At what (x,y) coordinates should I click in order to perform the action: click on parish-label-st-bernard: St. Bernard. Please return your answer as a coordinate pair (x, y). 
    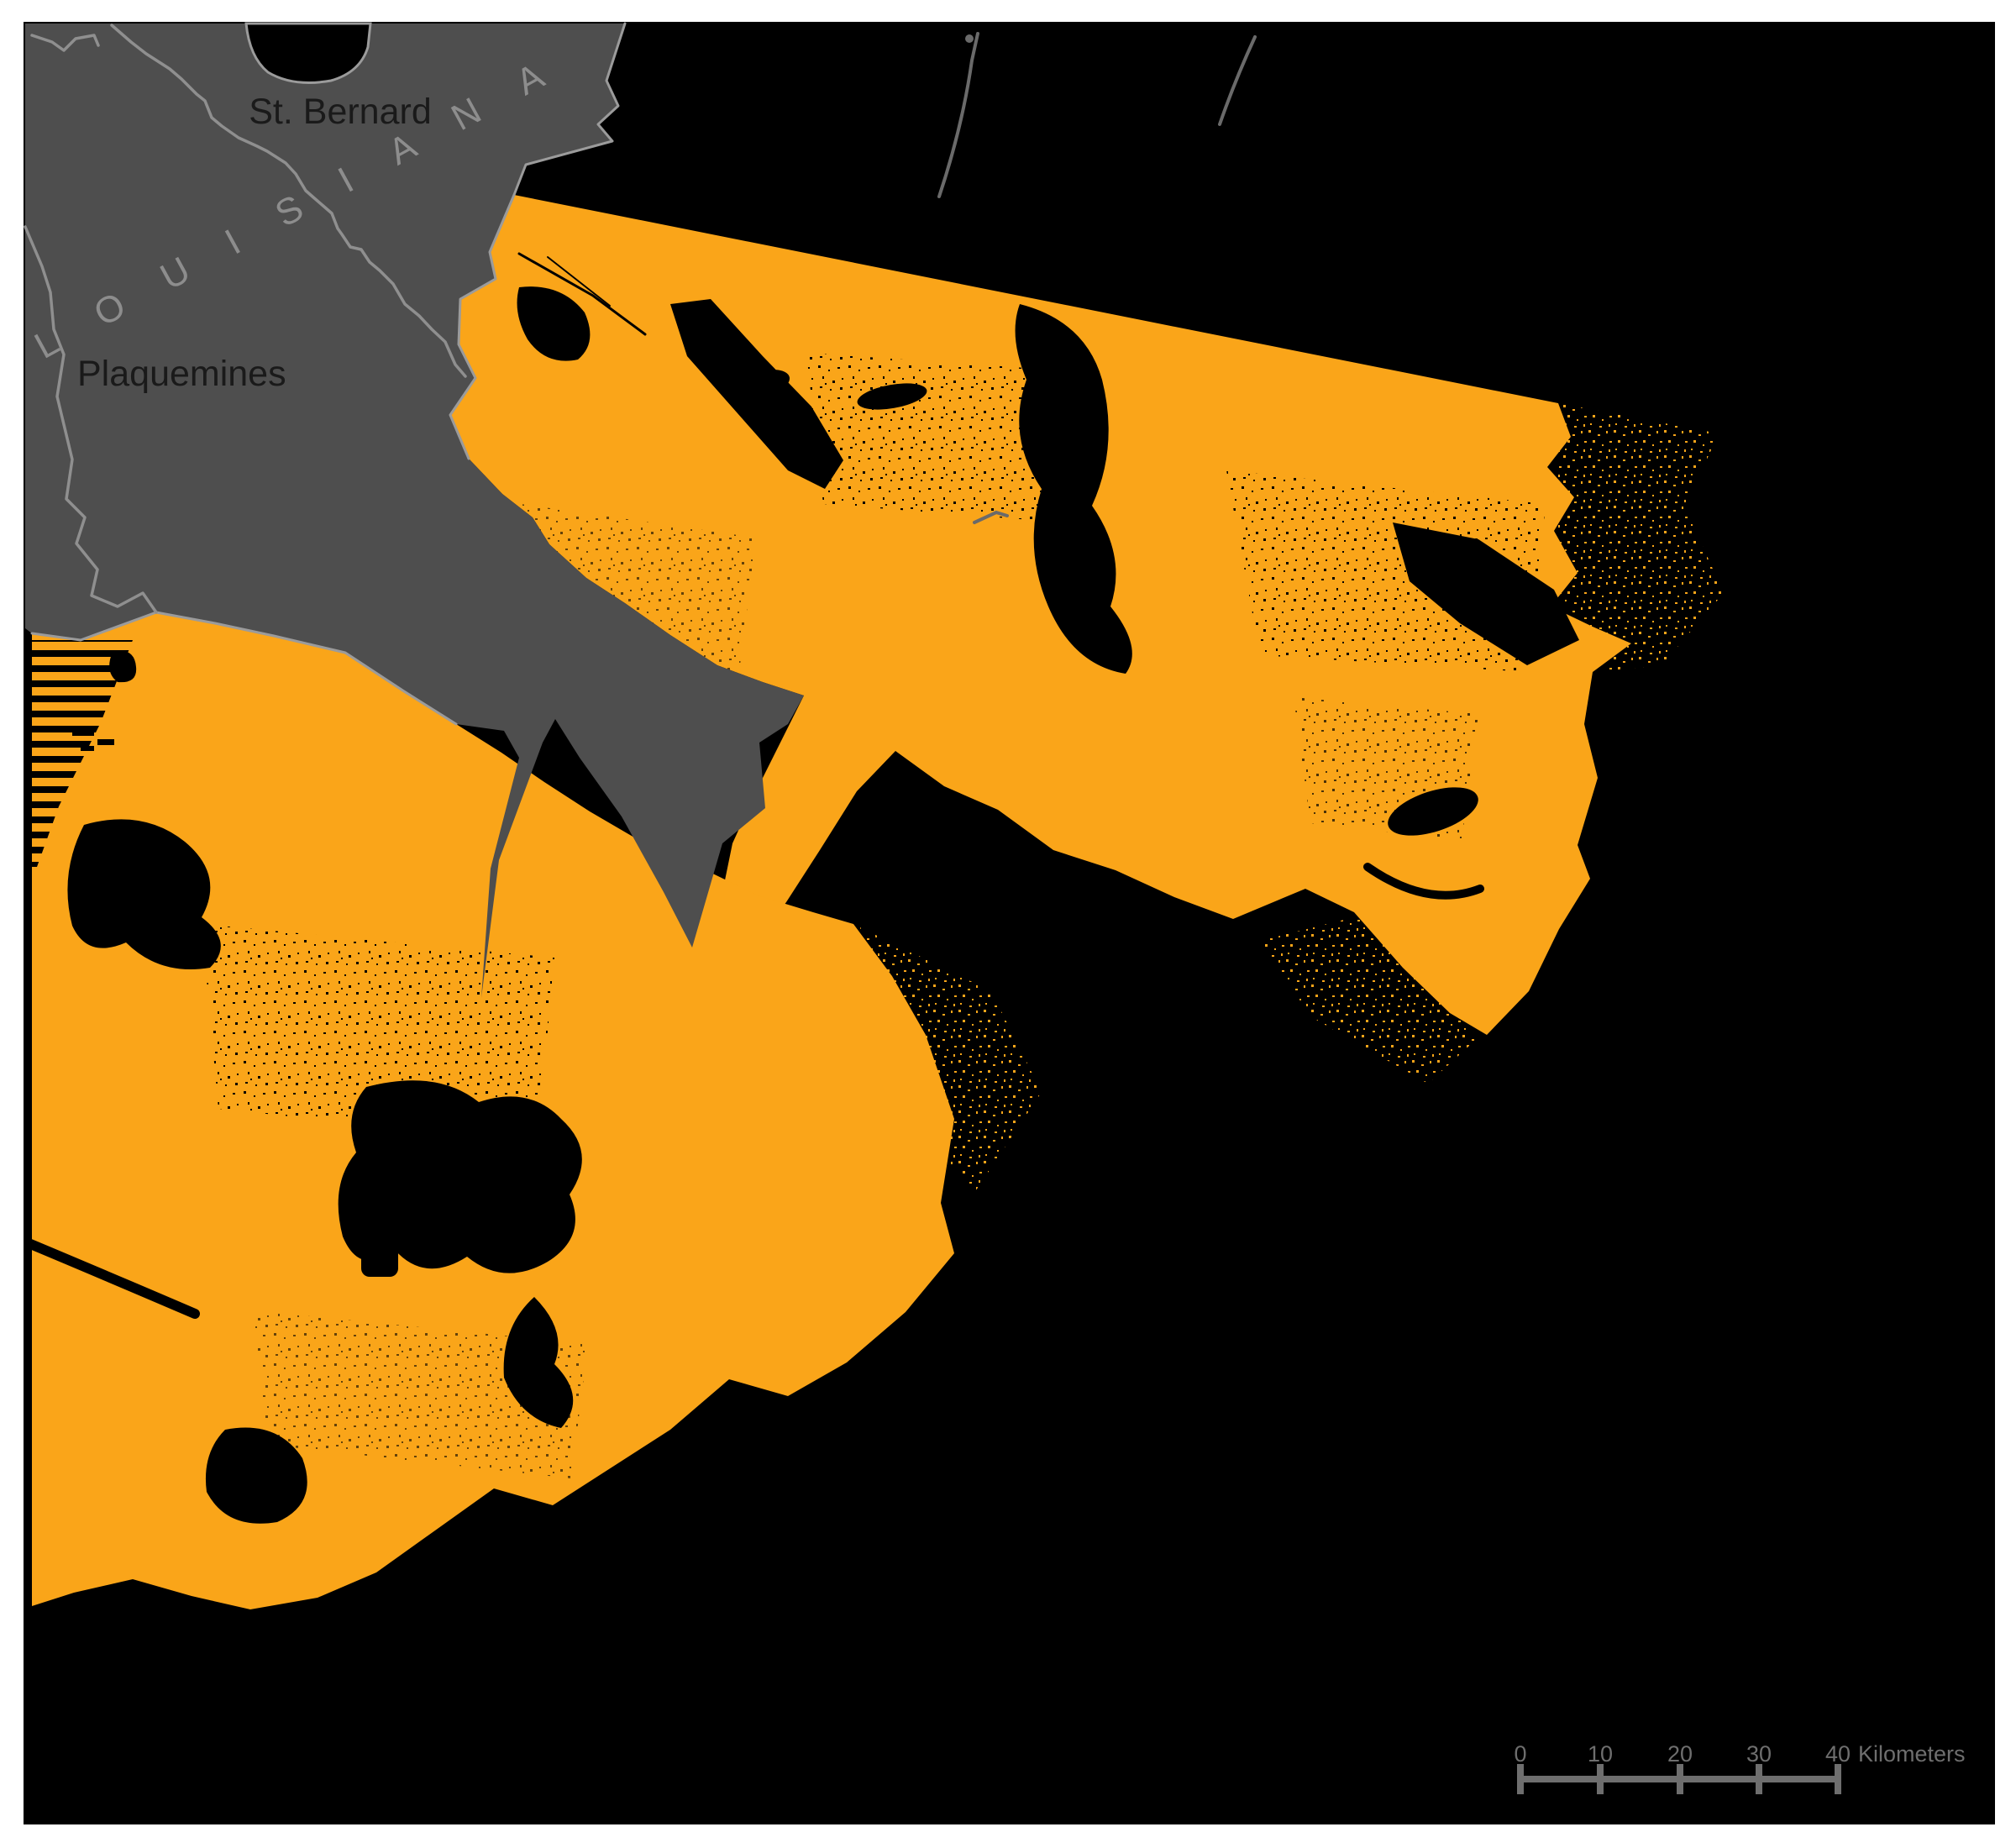
    Looking at the image, I should click on (340, 112).